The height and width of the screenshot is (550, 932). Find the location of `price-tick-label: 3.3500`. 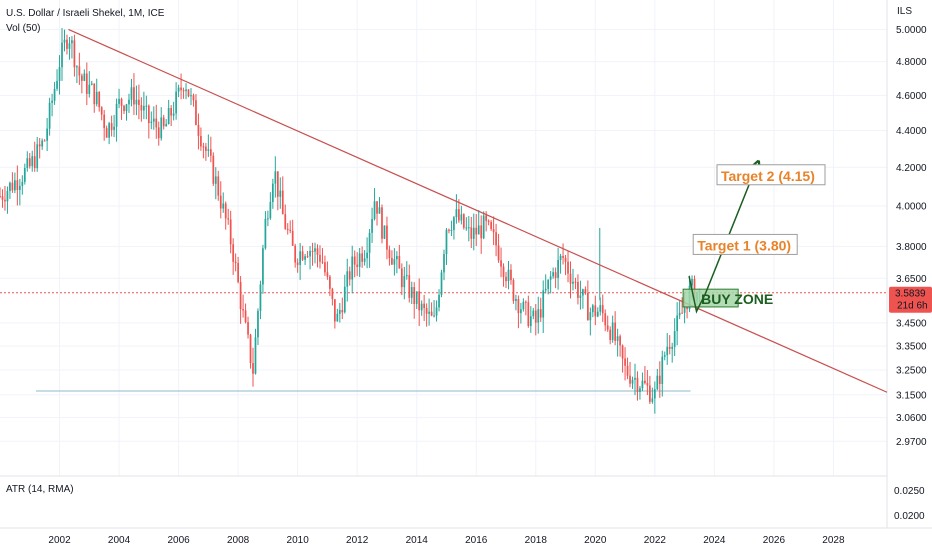

price-tick-label: 3.3500 is located at coordinates (911, 347).